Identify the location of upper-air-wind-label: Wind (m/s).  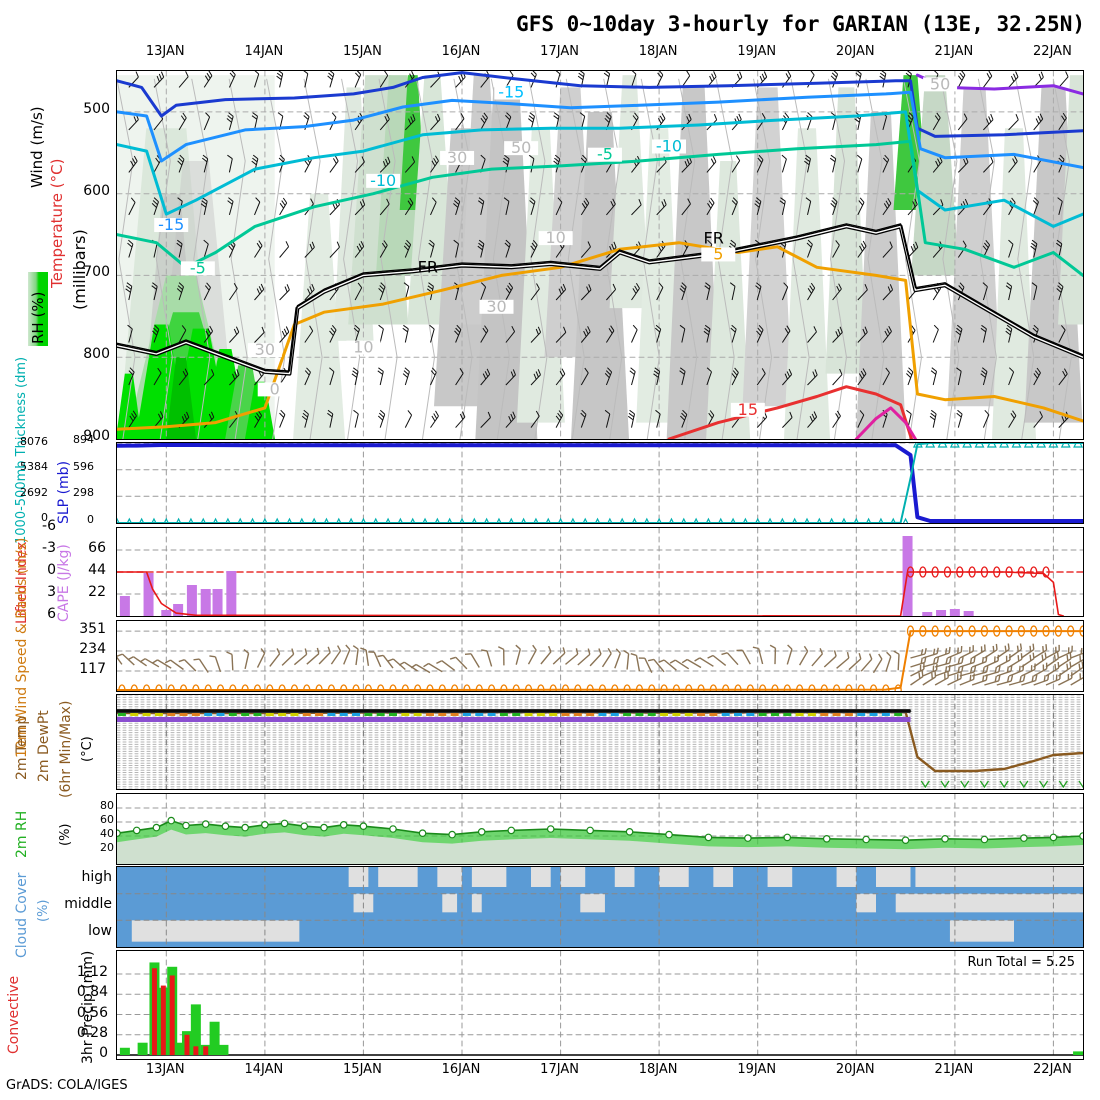
(37, 147).